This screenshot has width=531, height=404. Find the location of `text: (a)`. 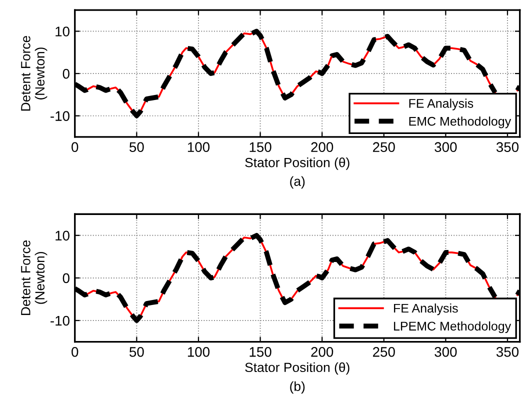

text: (a) is located at coordinates (297, 182).